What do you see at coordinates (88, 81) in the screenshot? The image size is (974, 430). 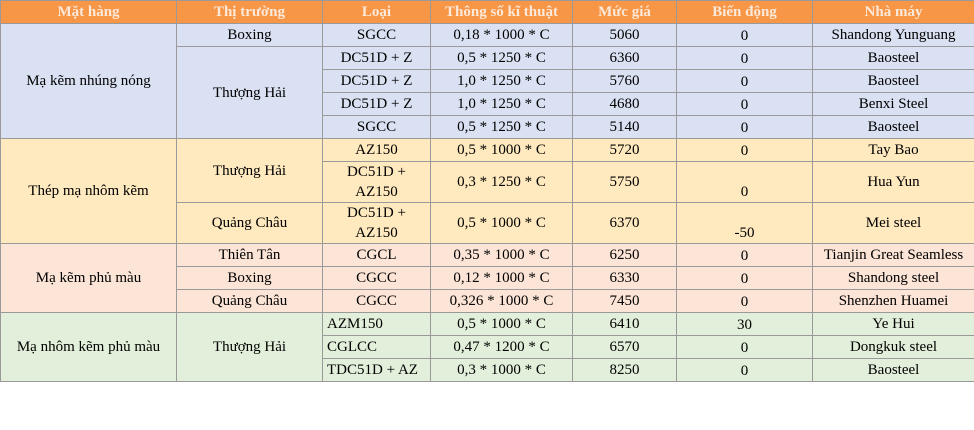 I see `product-cell: Mạ kẽm nhúng nóng` at bounding box center [88, 81].